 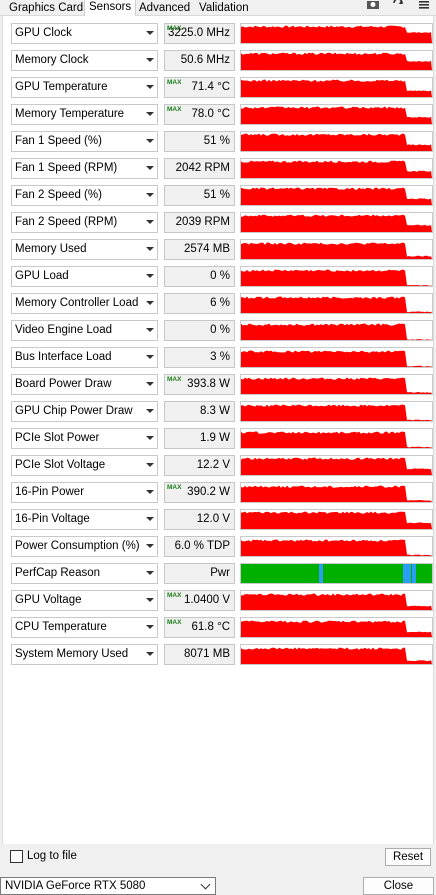 I want to click on sensor-name-dropdown: Memory Controller Load, so click(x=84, y=303).